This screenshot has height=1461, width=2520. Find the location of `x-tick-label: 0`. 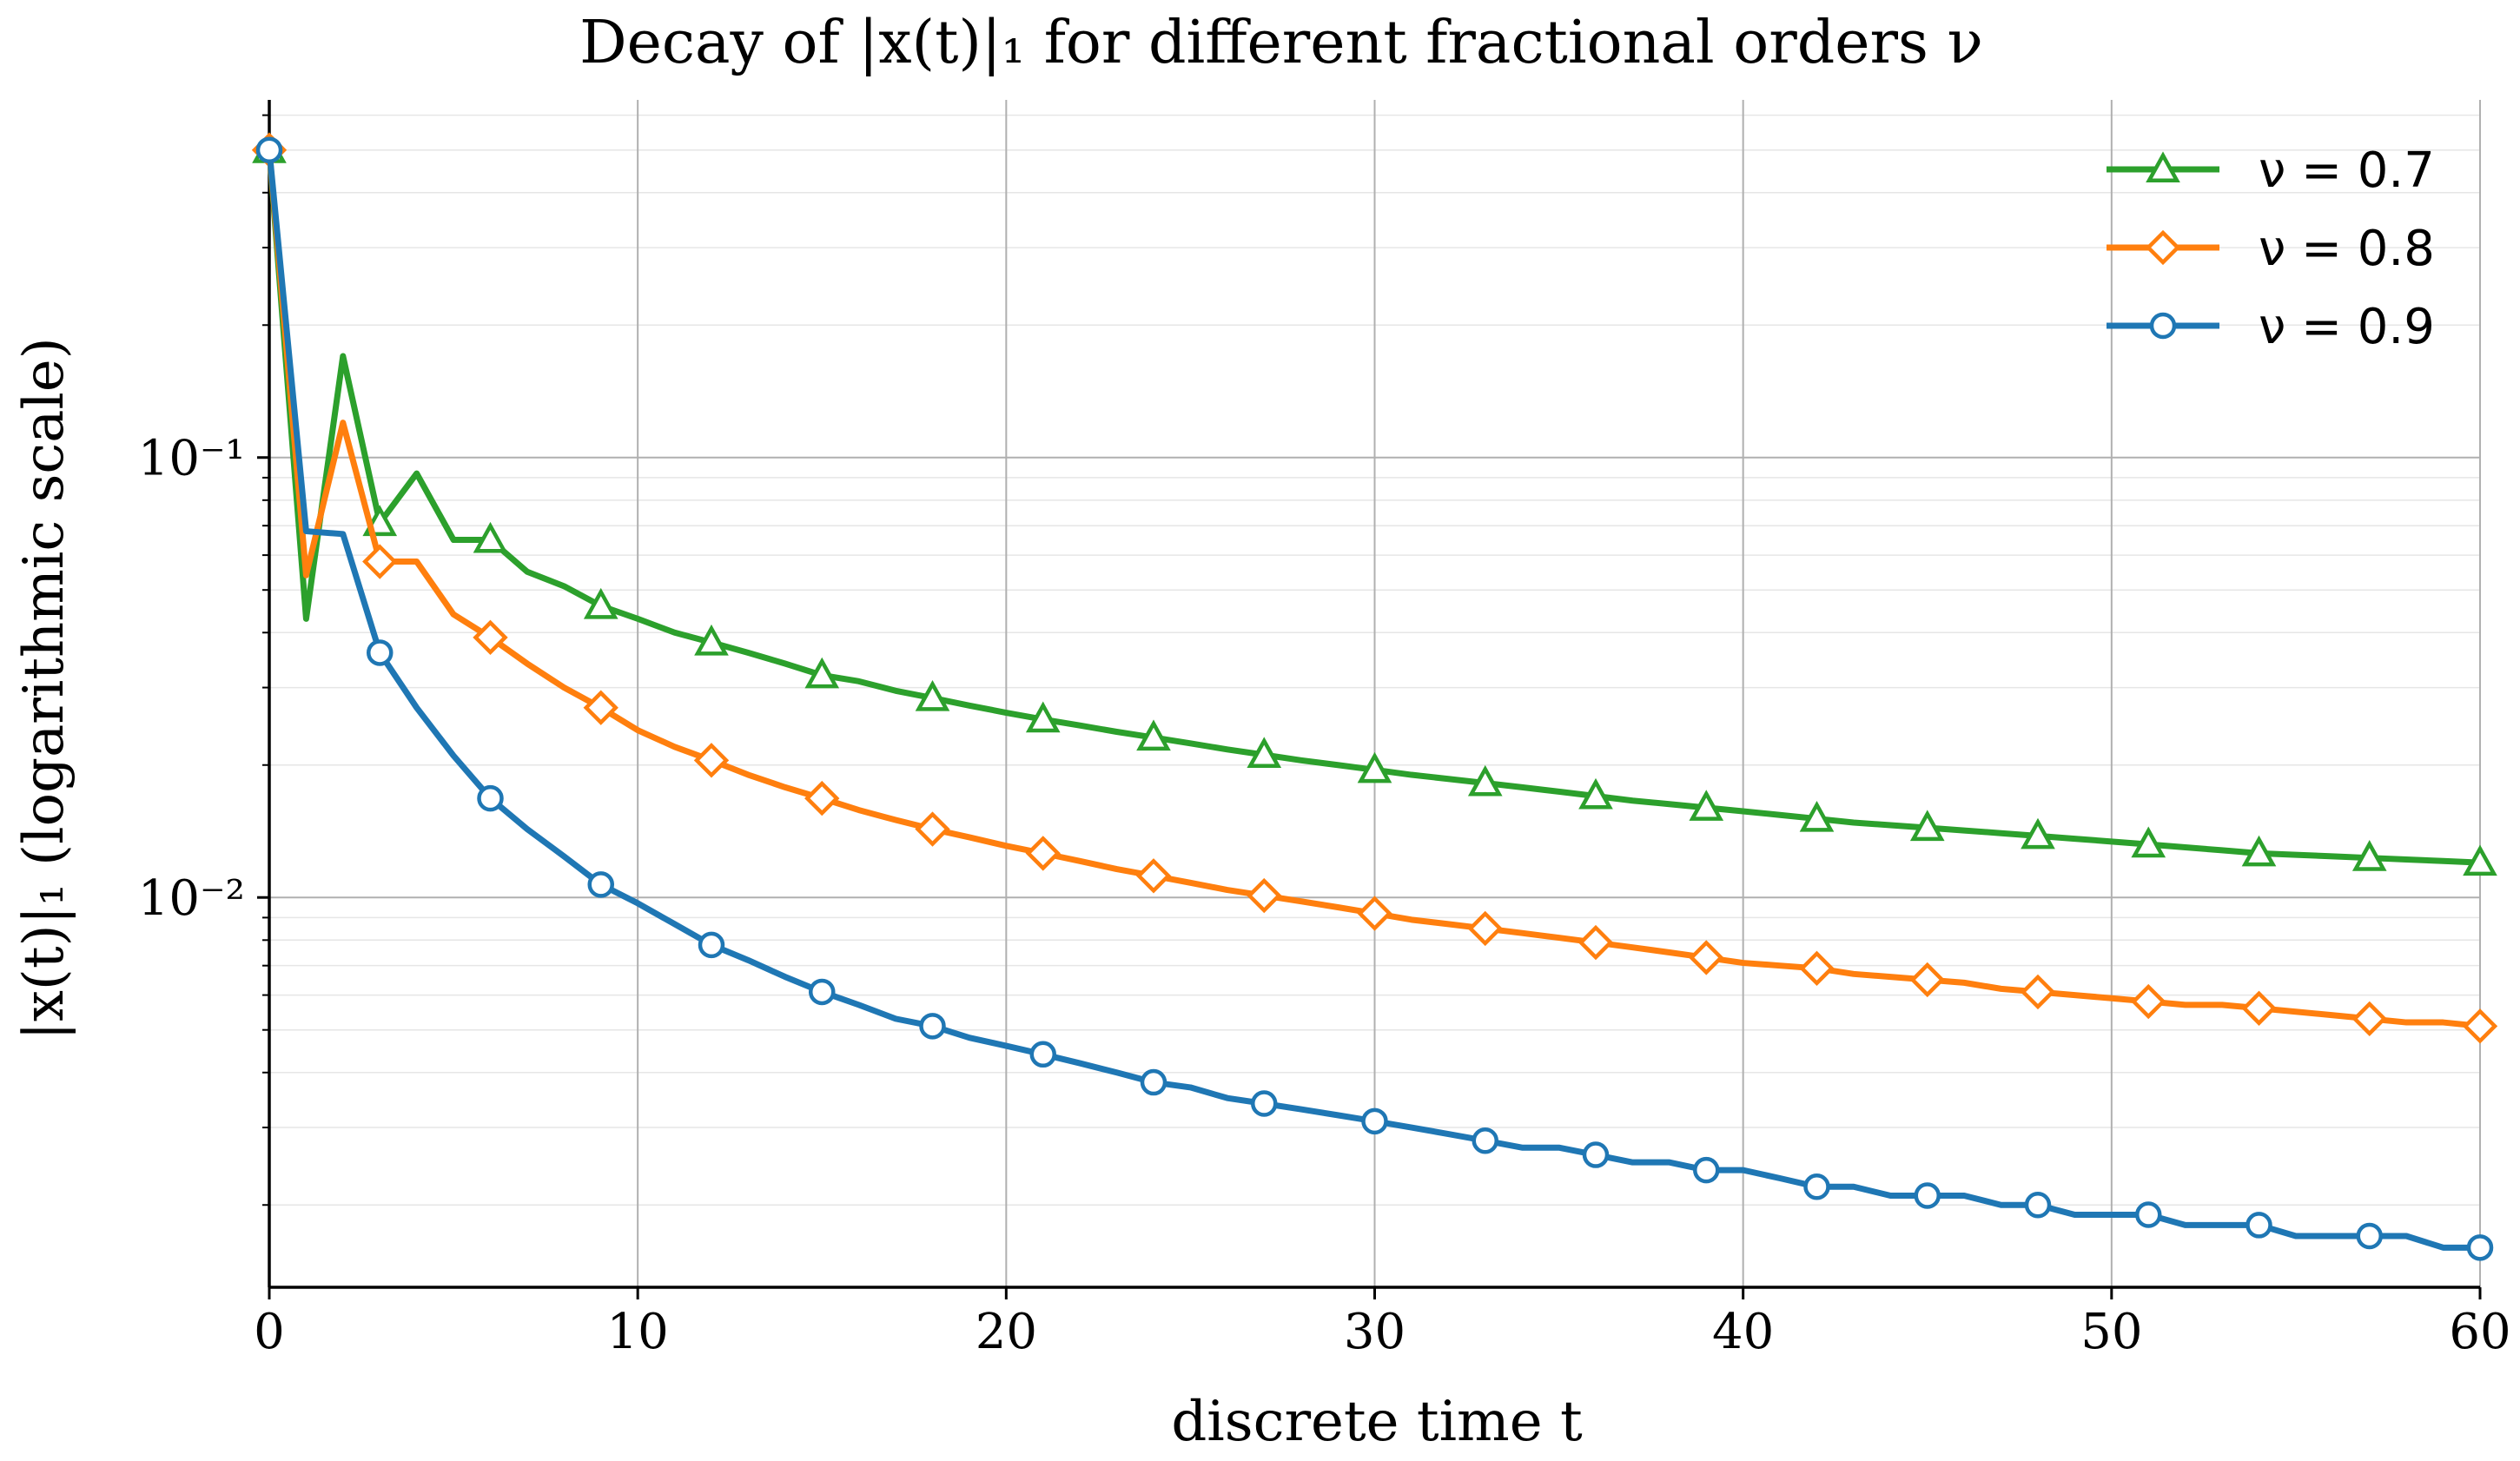

x-tick-label: 0 is located at coordinates (269, 1332).